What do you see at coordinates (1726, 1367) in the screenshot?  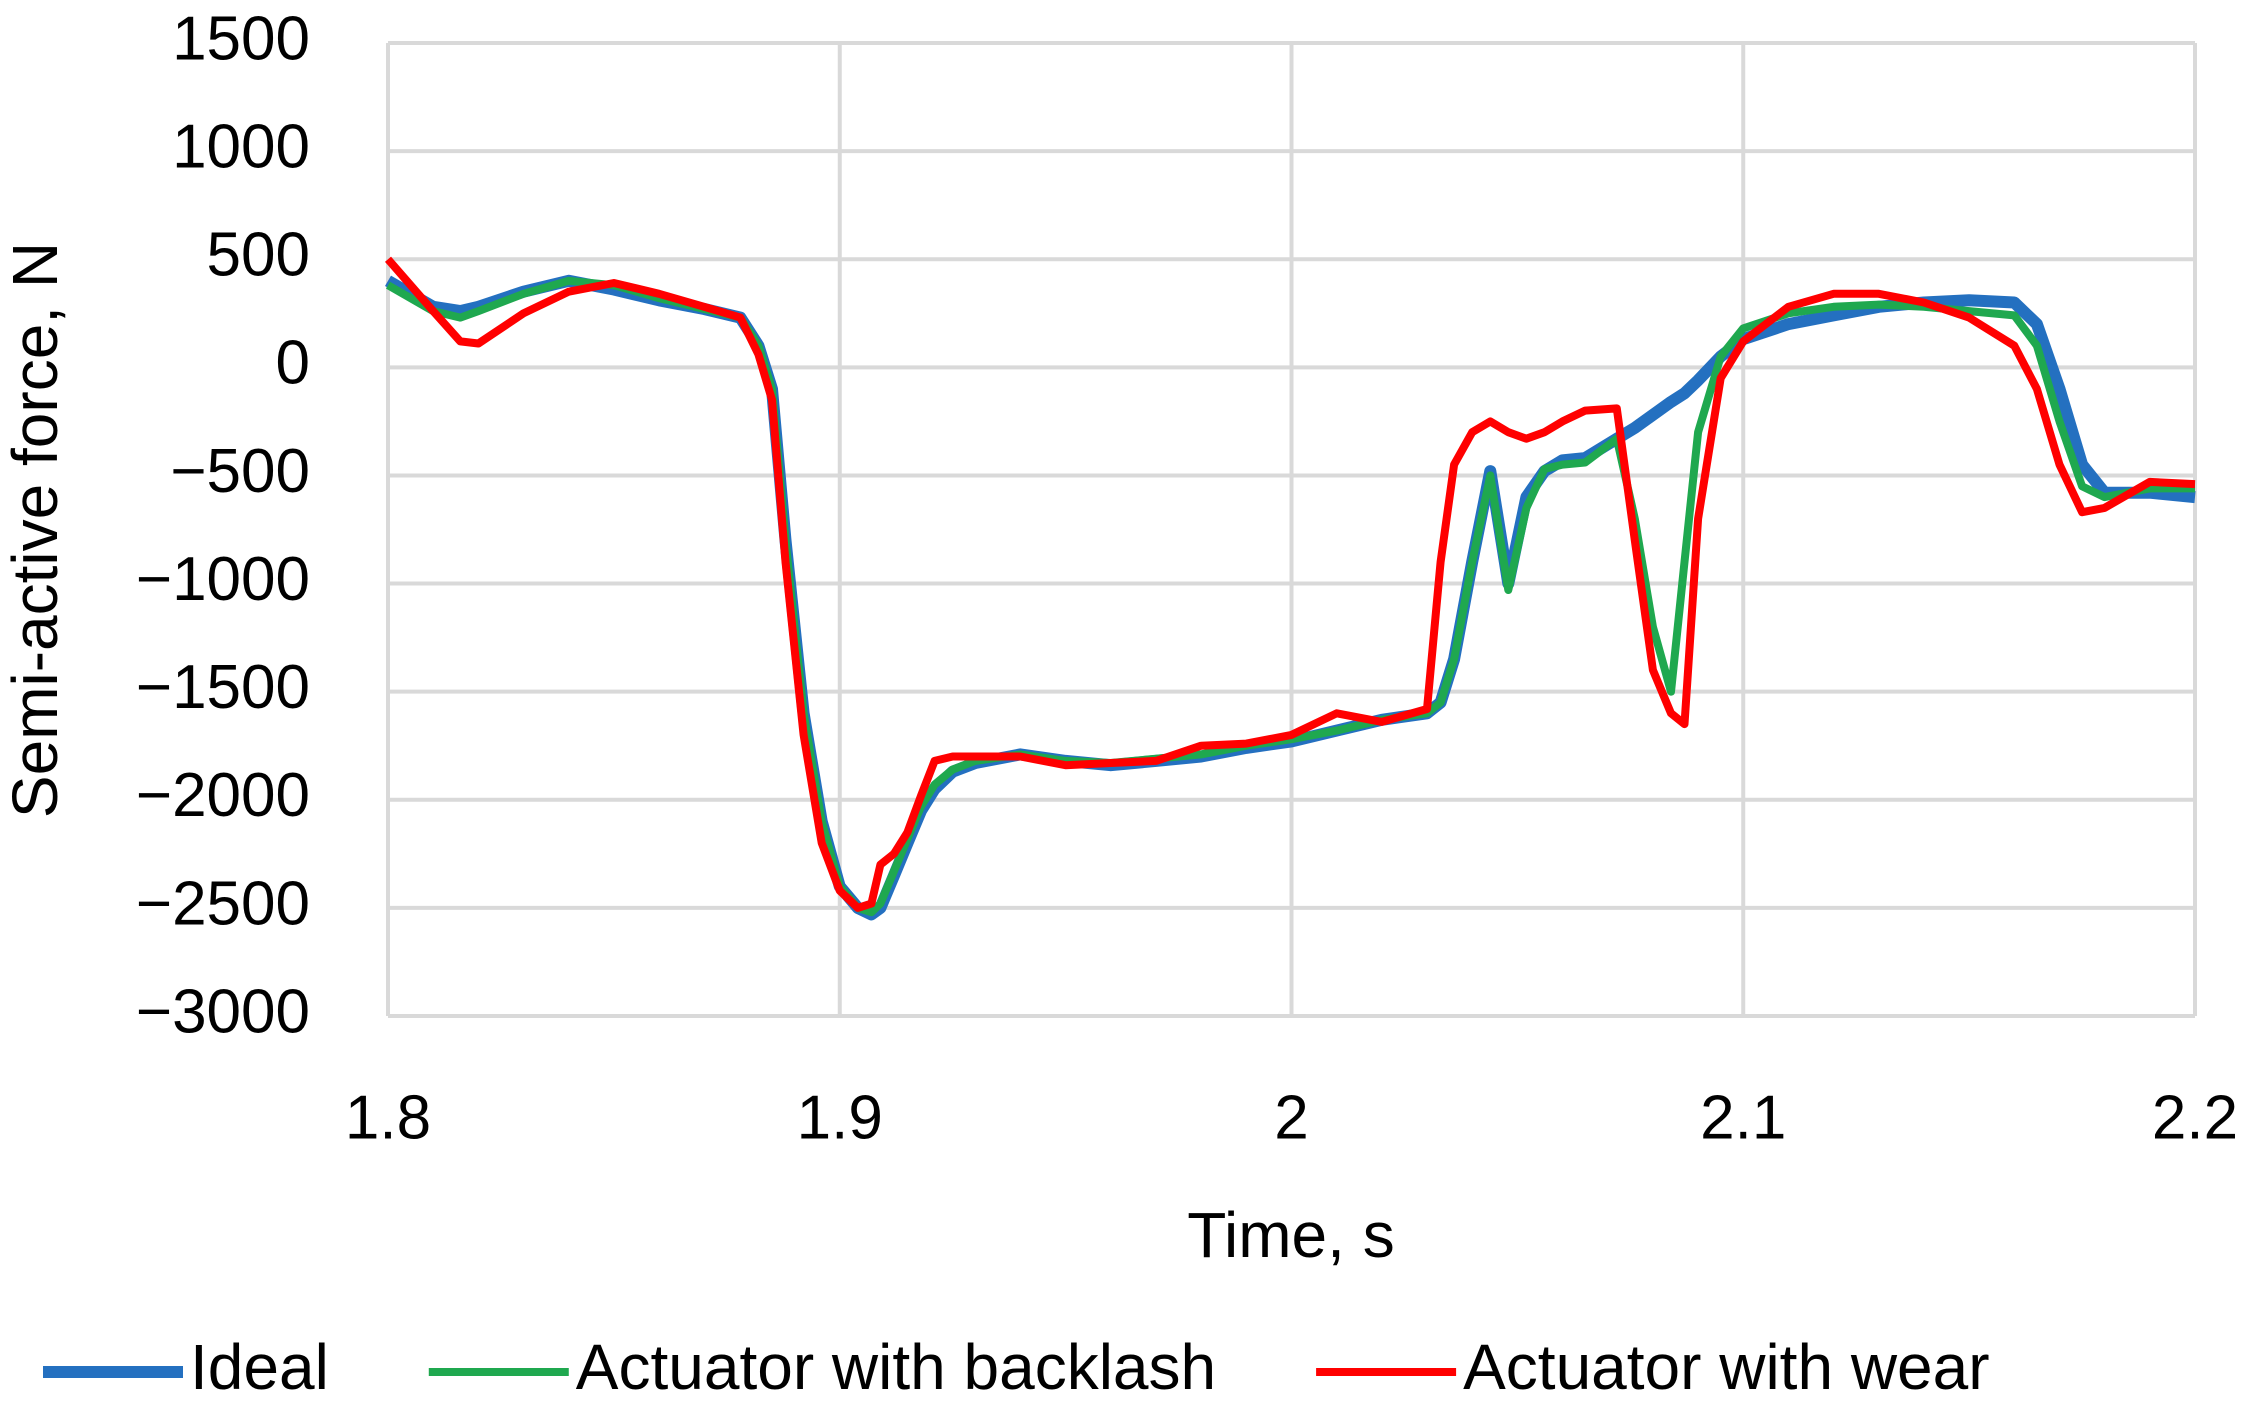 I see `legend-label: Actuator with wear` at bounding box center [1726, 1367].